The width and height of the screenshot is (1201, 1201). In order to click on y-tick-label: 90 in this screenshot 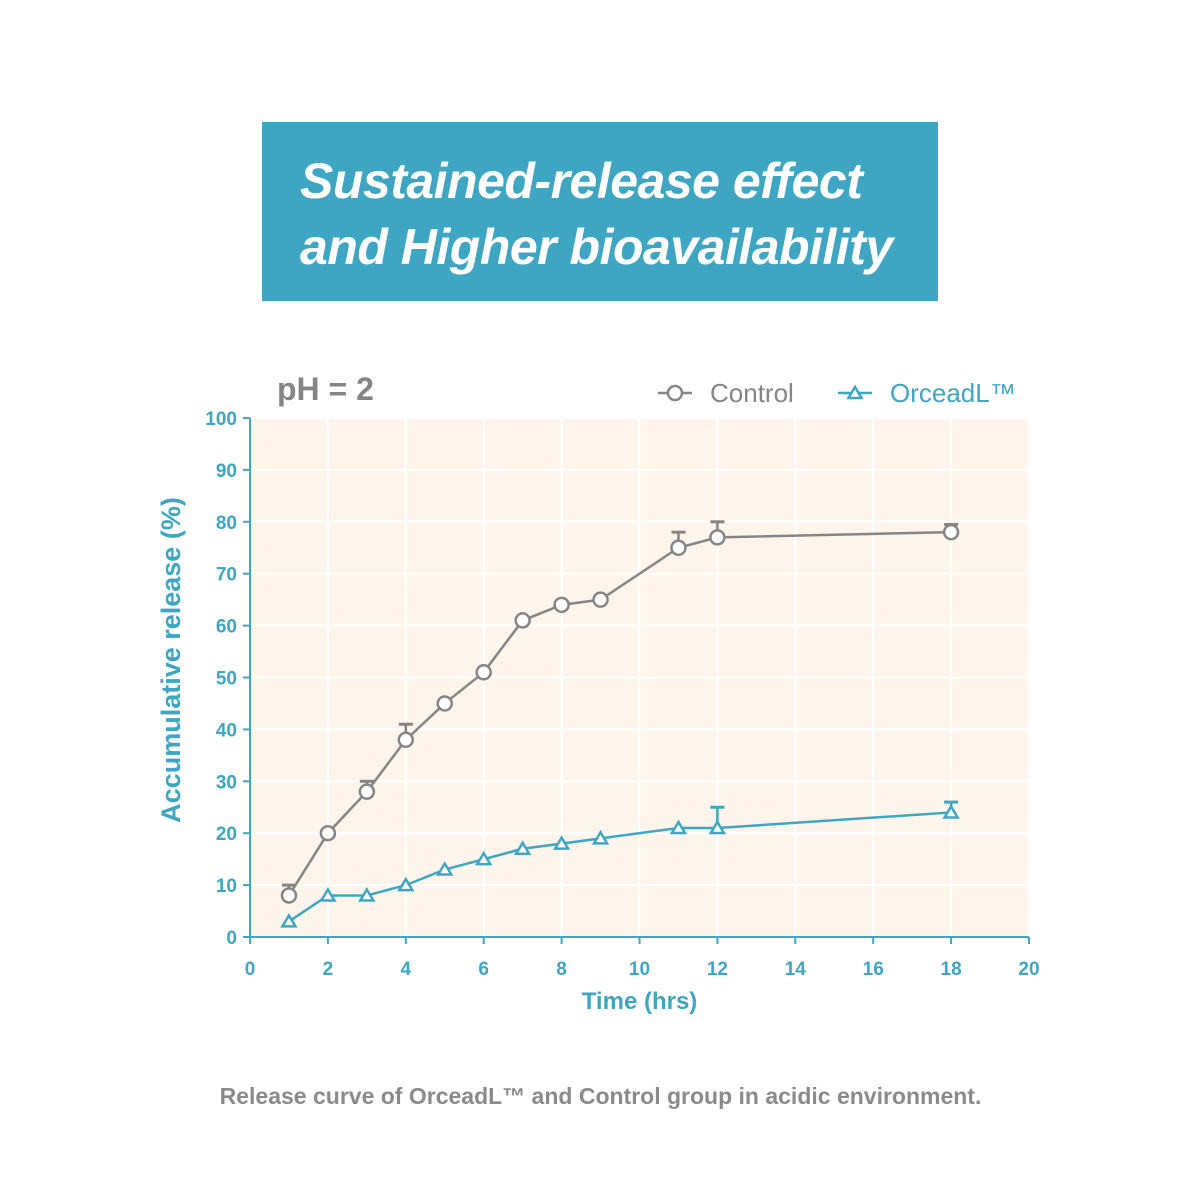, I will do `click(226, 471)`.